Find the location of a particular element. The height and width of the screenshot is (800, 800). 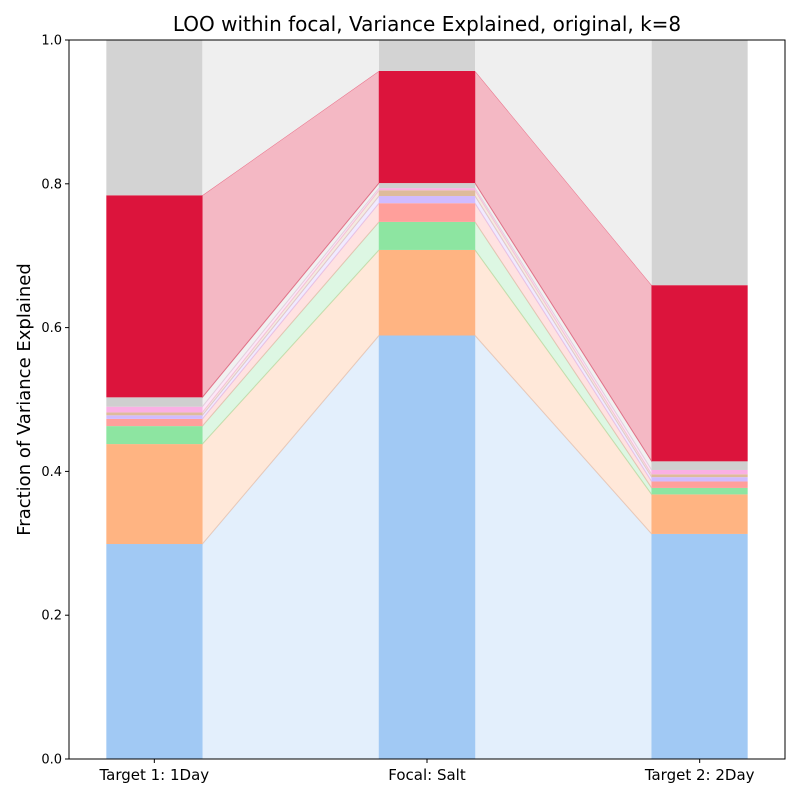

y-tick-label: 0.8 is located at coordinates (51, 184).